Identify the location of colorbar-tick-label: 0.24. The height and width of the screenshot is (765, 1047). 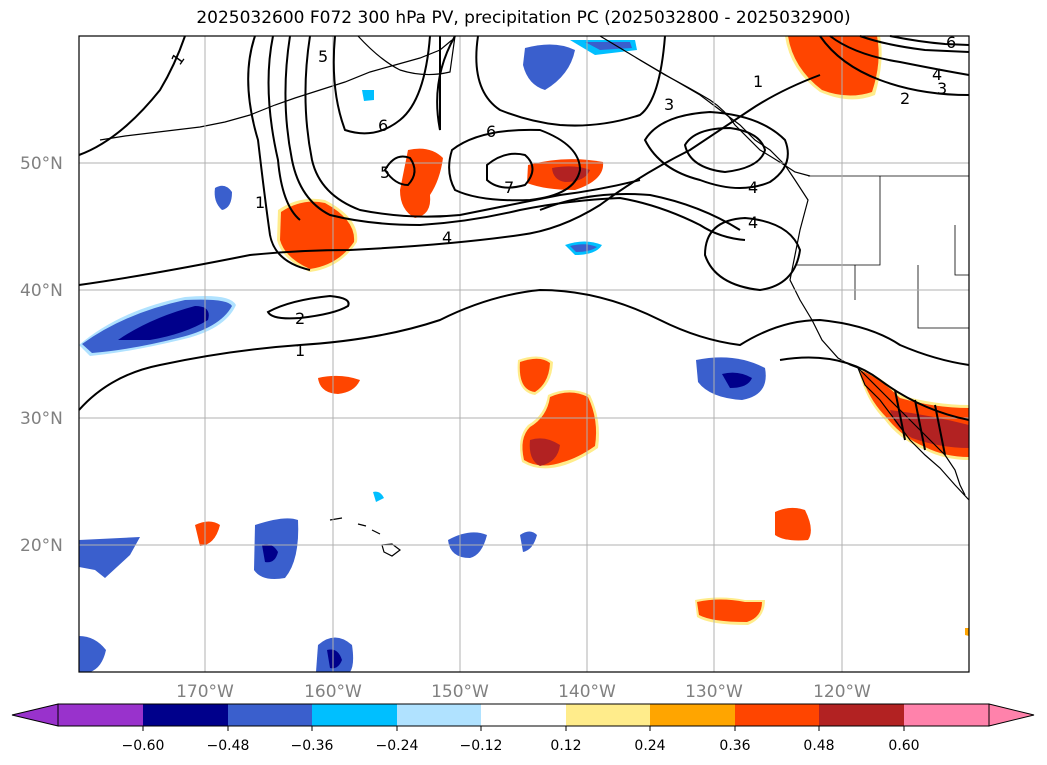
(649, 746).